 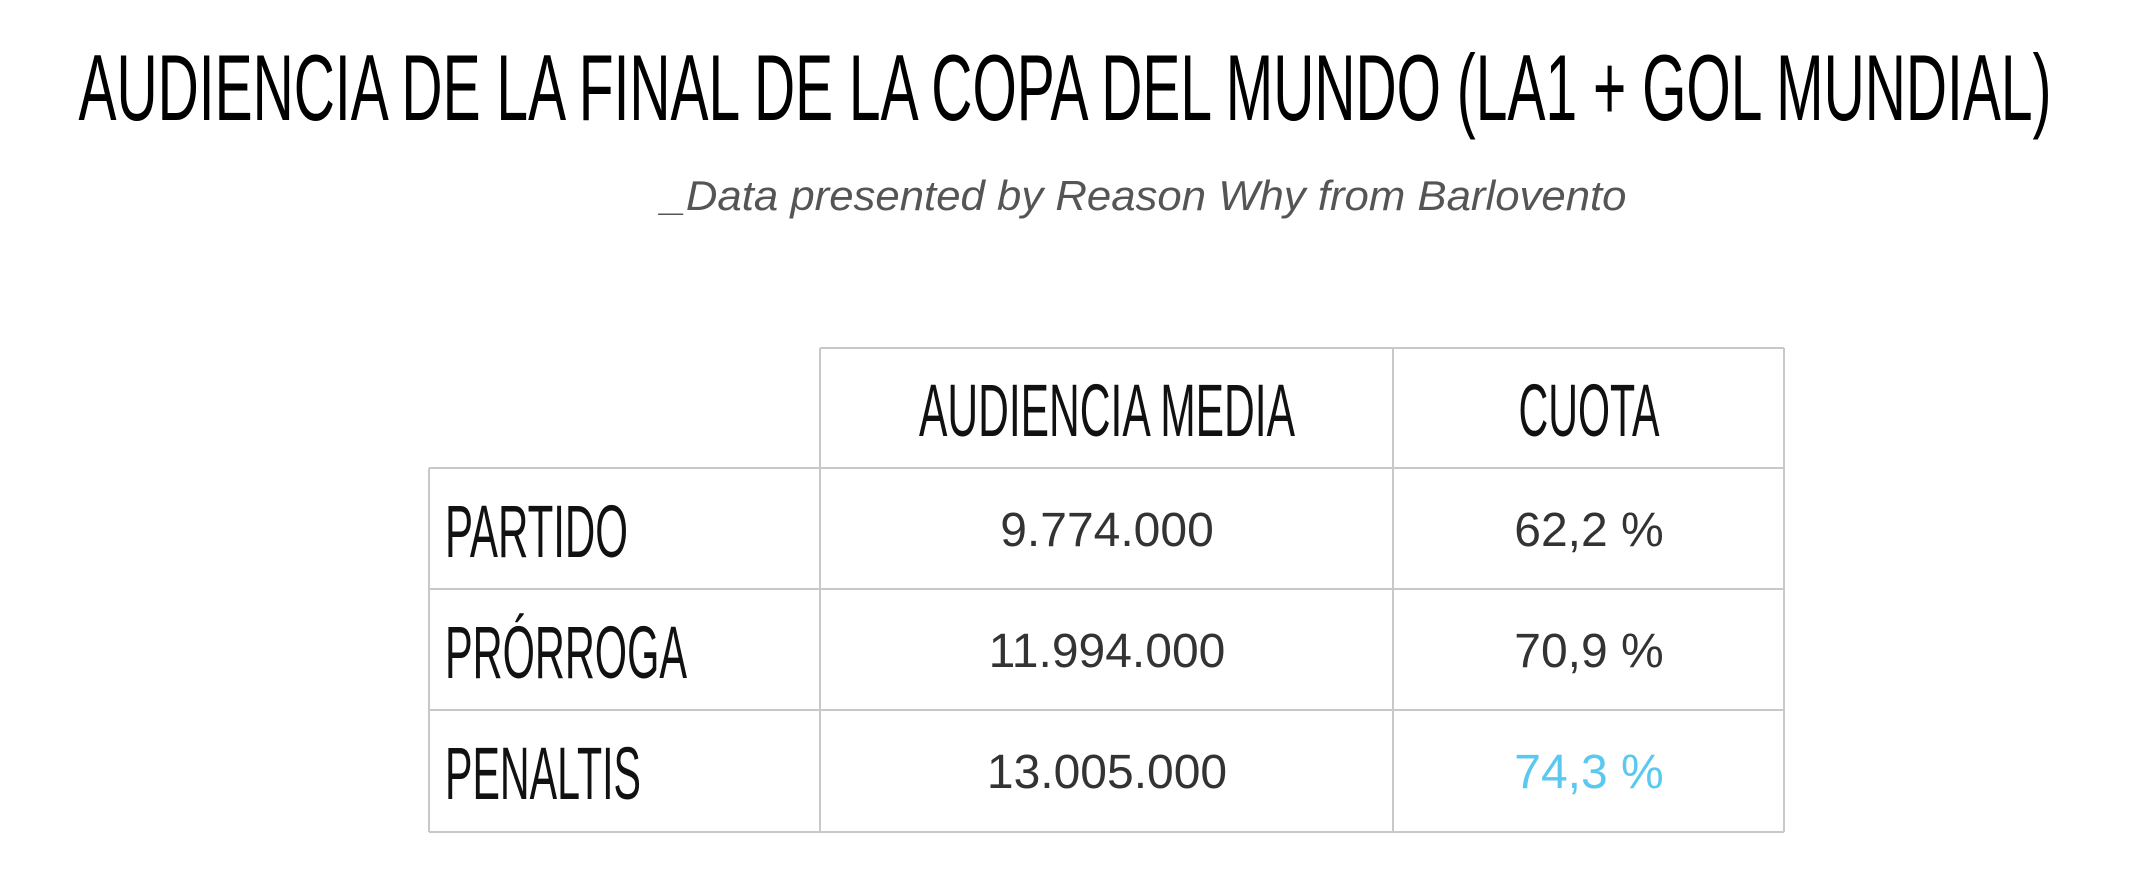 I want to click on column-header: CUOTA, so click(x=1589, y=410).